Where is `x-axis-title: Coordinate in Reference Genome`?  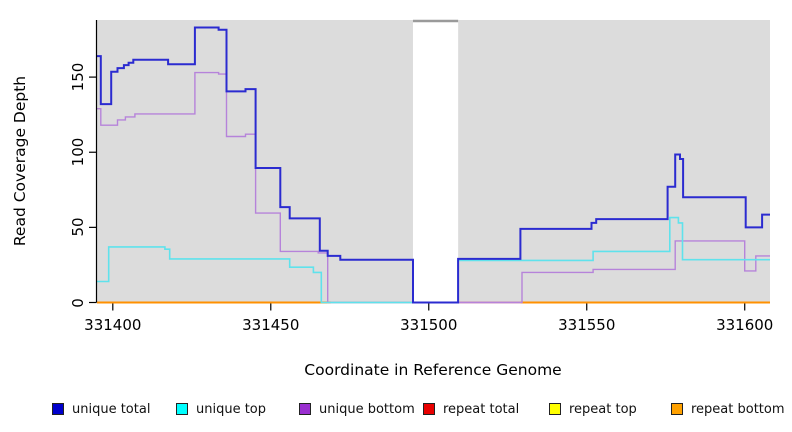 x-axis-title: Coordinate in Reference Genome is located at coordinates (433, 370).